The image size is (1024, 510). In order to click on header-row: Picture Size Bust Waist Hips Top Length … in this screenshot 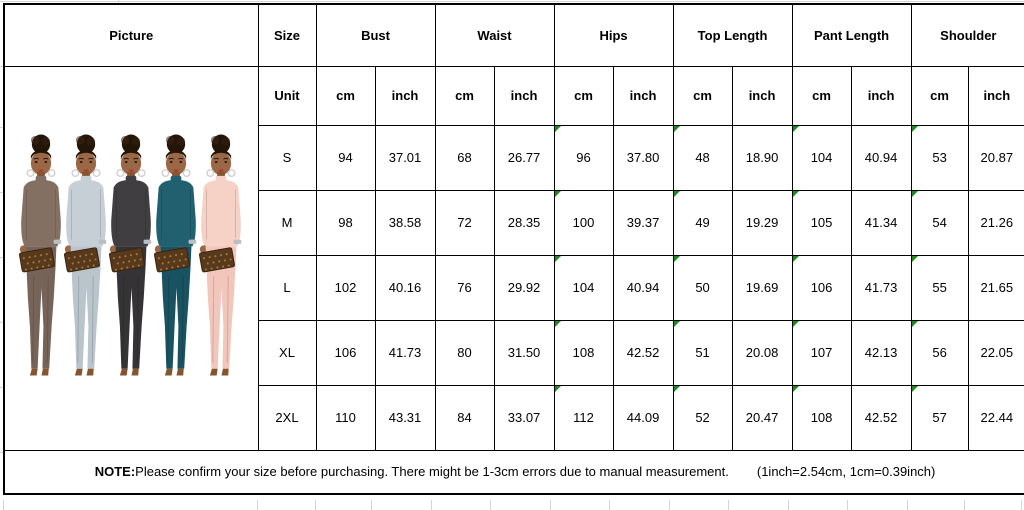, I will do `click(513, 35)`.